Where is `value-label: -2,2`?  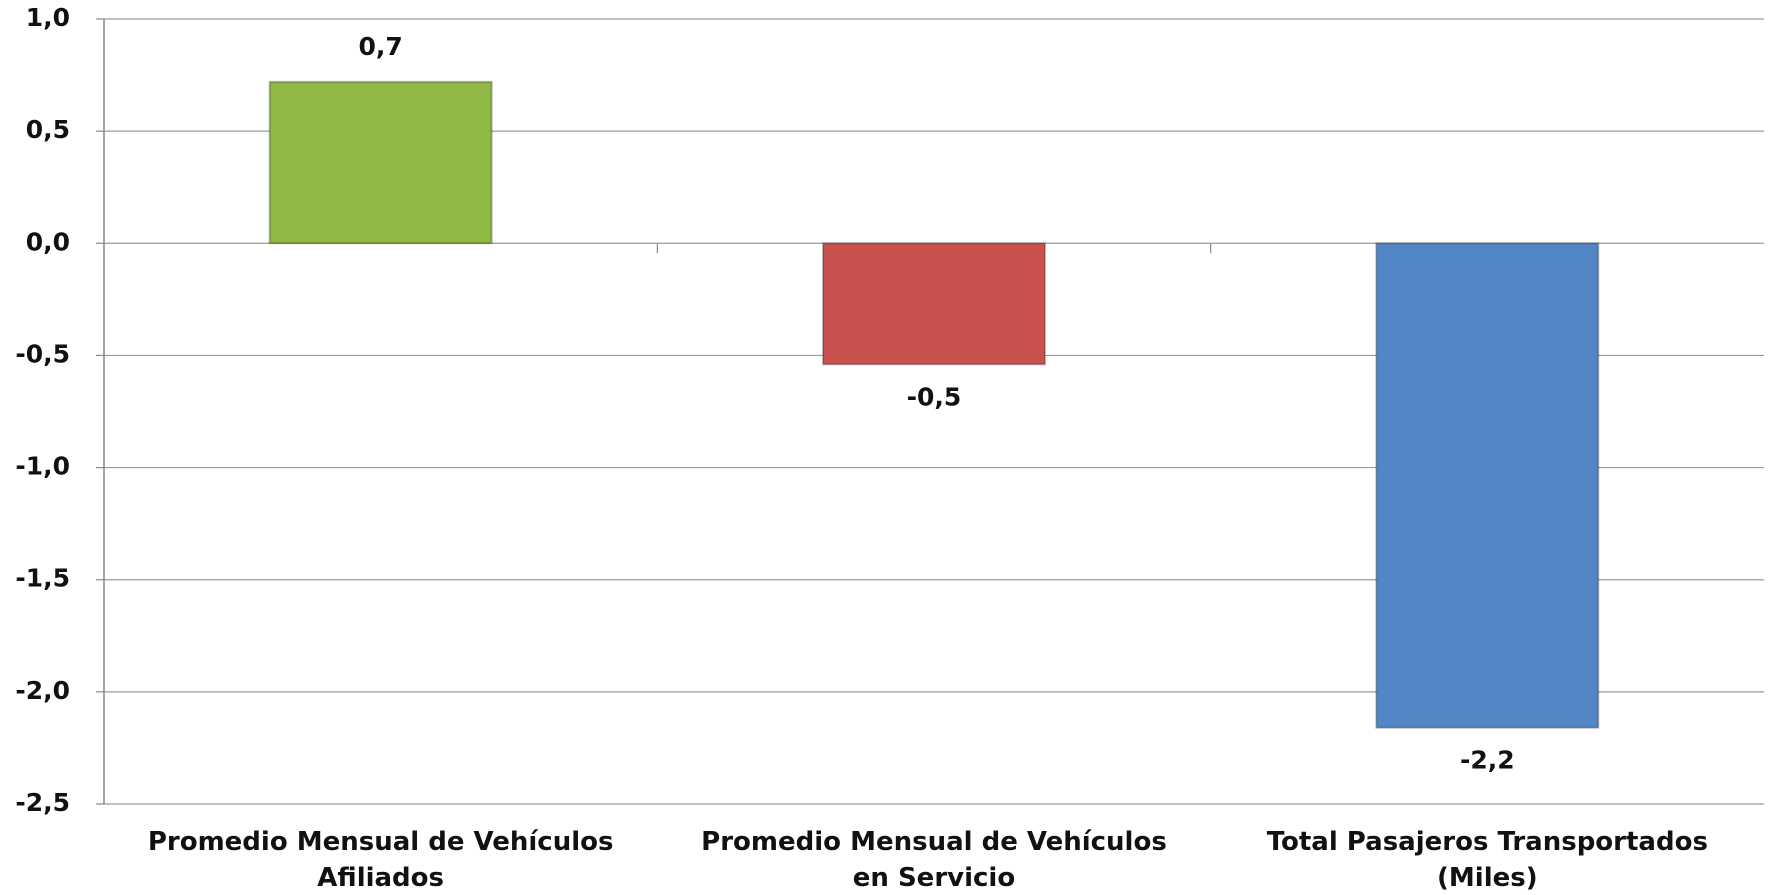 value-label: -2,2 is located at coordinates (1487, 760).